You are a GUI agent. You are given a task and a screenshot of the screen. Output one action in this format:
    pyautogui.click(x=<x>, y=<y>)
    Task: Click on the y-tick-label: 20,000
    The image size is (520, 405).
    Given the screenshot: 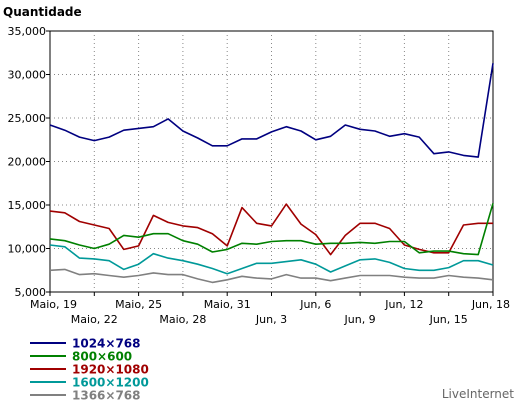 What is the action you would take?
    pyautogui.click(x=27, y=162)
    